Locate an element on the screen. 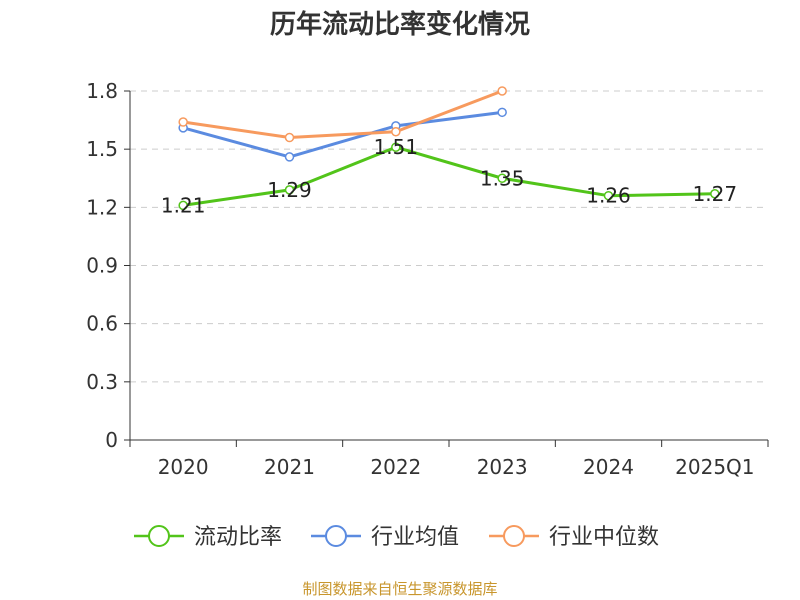 The image size is (800, 600). legend-label: 流动比率 is located at coordinates (238, 537).